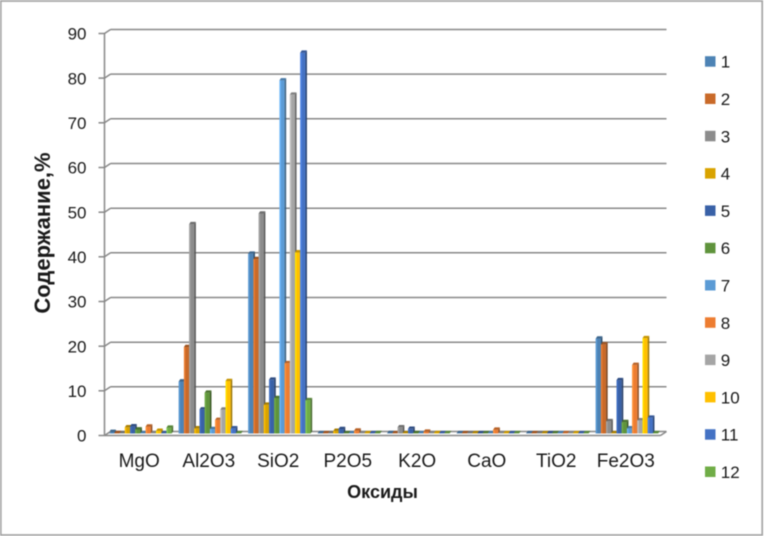 The image size is (764, 536). Describe the element at coordinates (725, 62) in the screenshot. I see `svg-text: 1` at that location.